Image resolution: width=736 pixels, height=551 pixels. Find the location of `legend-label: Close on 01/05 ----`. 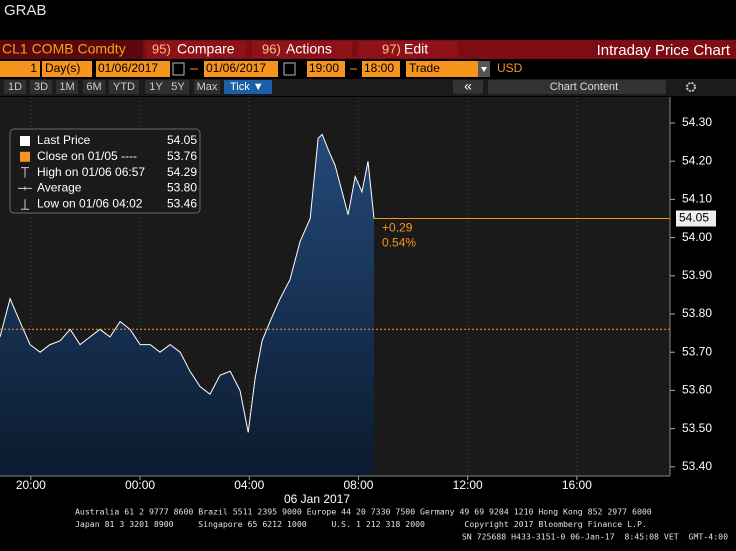

legend-label: Close on 01/05 ---- is located at coordinates (87, 156).